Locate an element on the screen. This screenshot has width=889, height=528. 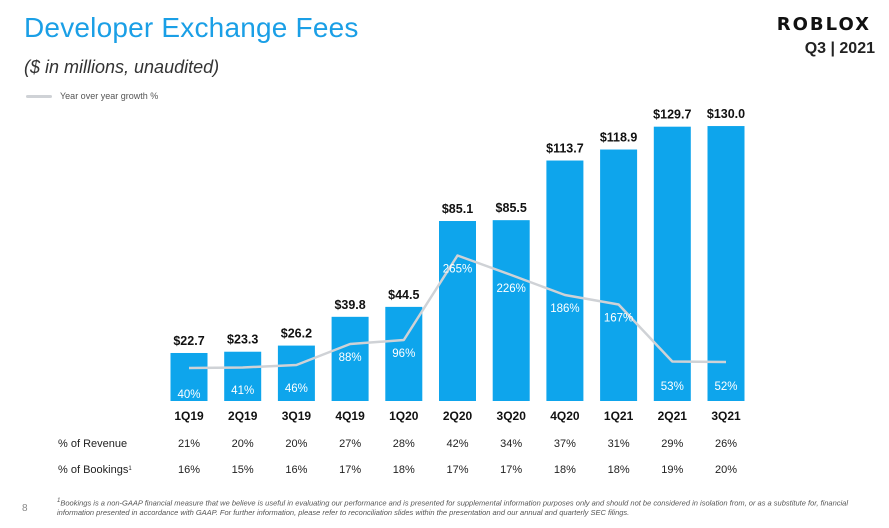
table-cell-2-2Q21: 19% is located at coordinates (672, 470).